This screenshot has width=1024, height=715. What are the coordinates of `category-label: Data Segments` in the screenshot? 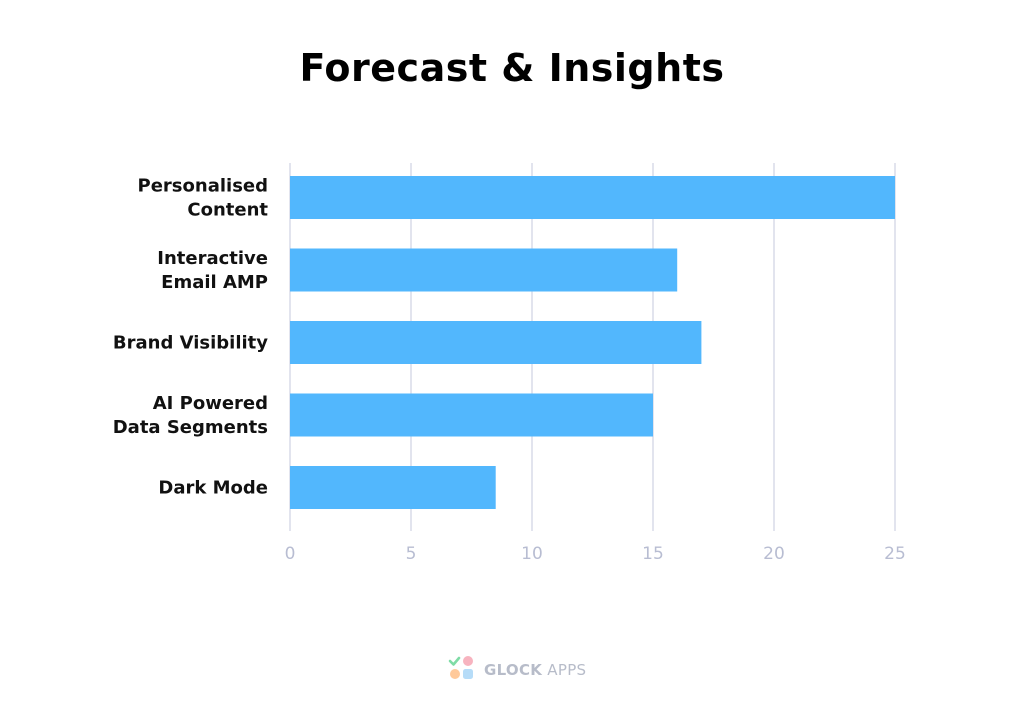 It's located at (190, 427).